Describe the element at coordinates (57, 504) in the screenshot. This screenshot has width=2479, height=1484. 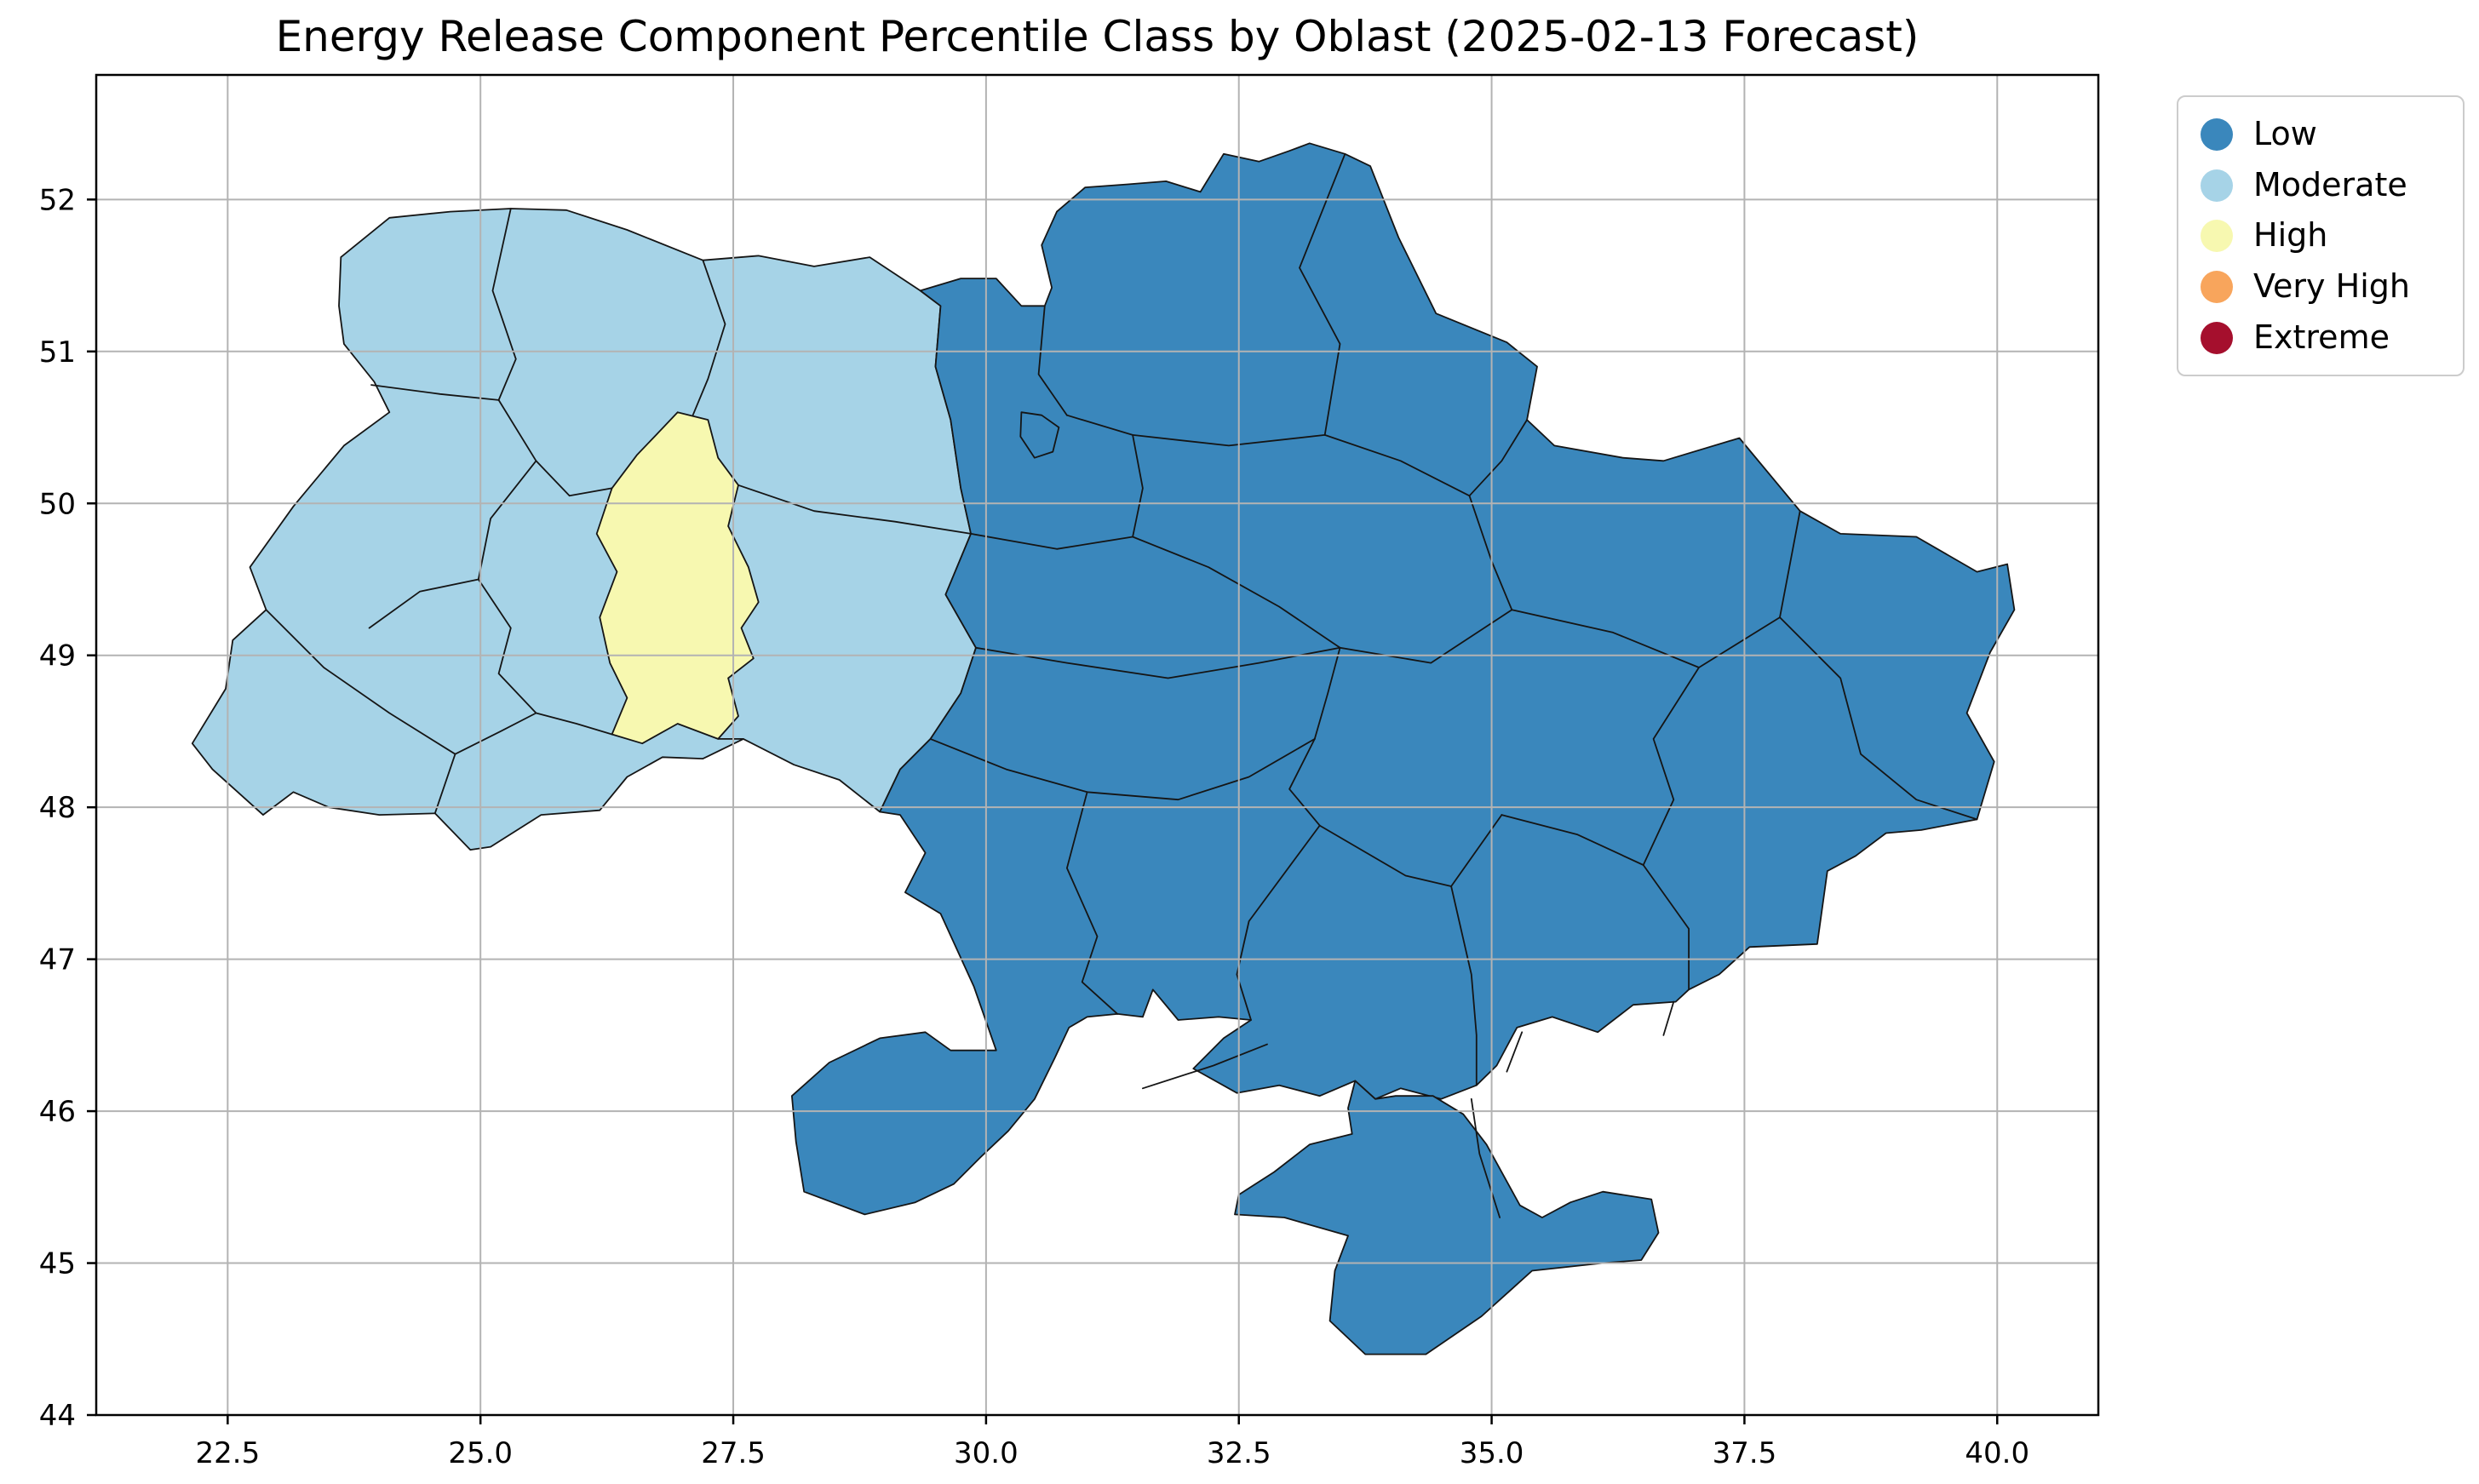
I see `y-tick-label: 50` at that location.